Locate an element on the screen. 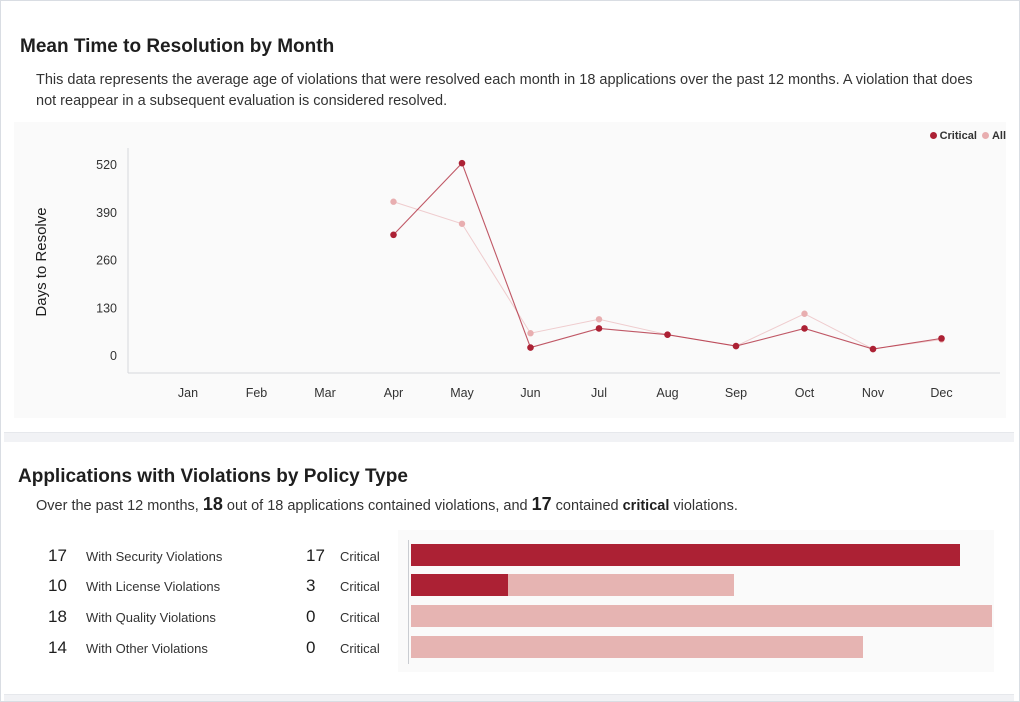 The height and width of the screenshot is (702, 1020). chart-legend: Critical All is located at coordinates (967, 136).